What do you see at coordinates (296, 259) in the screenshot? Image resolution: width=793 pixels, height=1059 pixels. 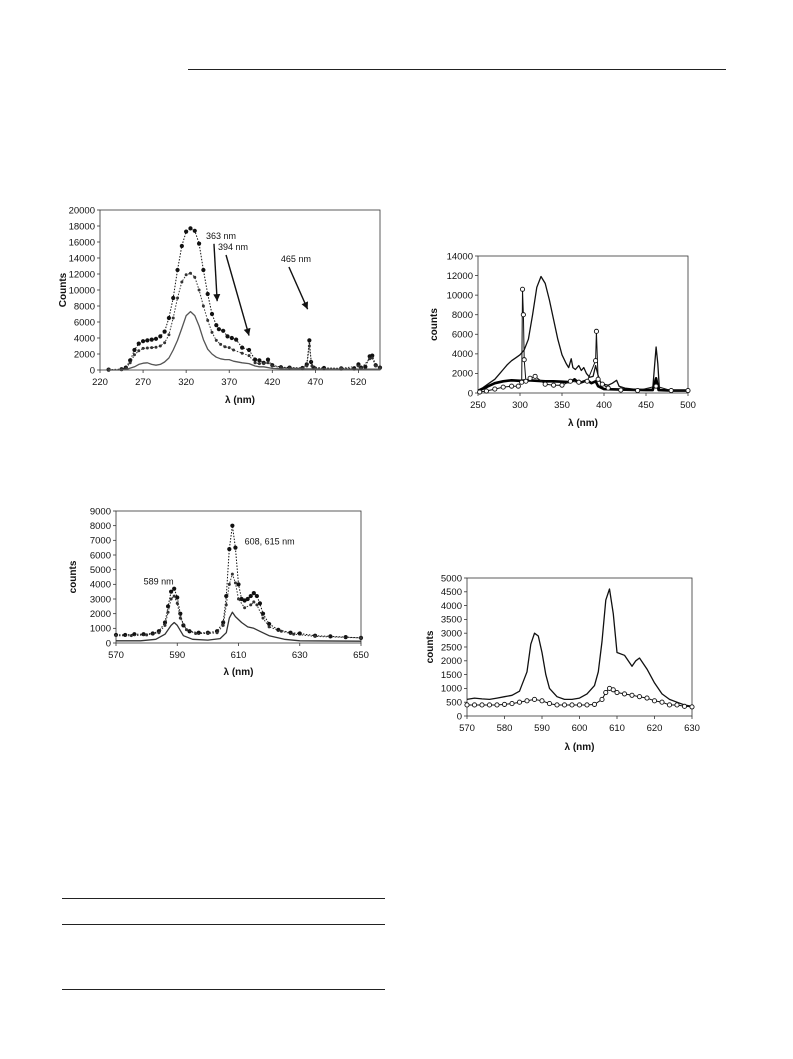 I see `chart-1-annotation-label: 465 nm` at bounding box center [296, 259].